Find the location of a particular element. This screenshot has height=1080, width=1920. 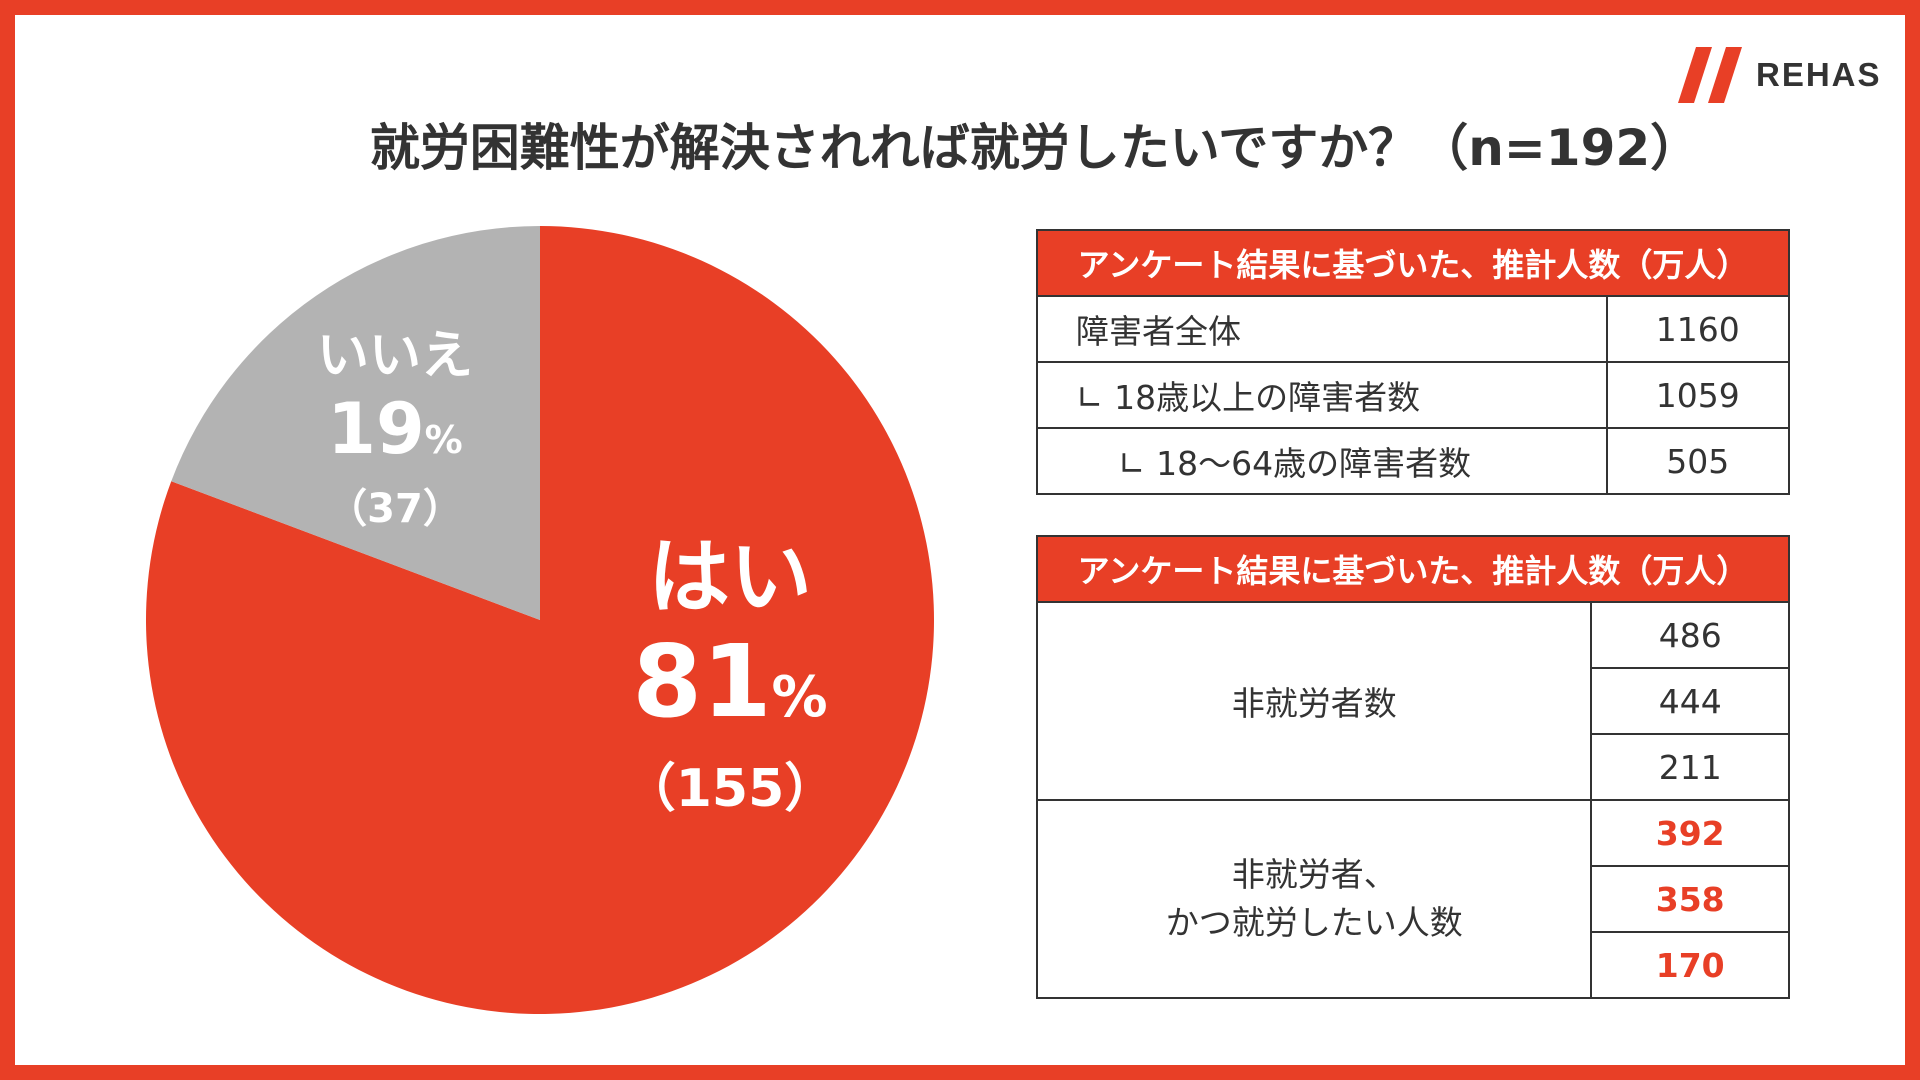

willing-label-line1: 非就労者、 is located at coordinates (1314, 874).